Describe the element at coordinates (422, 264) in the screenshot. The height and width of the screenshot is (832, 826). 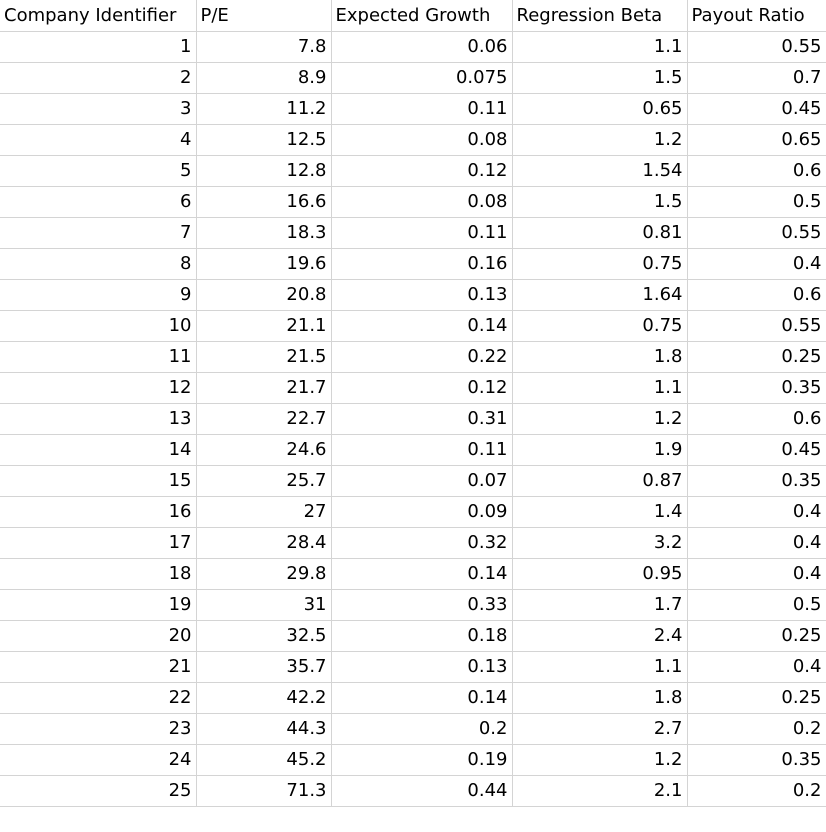
I see `cell: 0.16` at that location.